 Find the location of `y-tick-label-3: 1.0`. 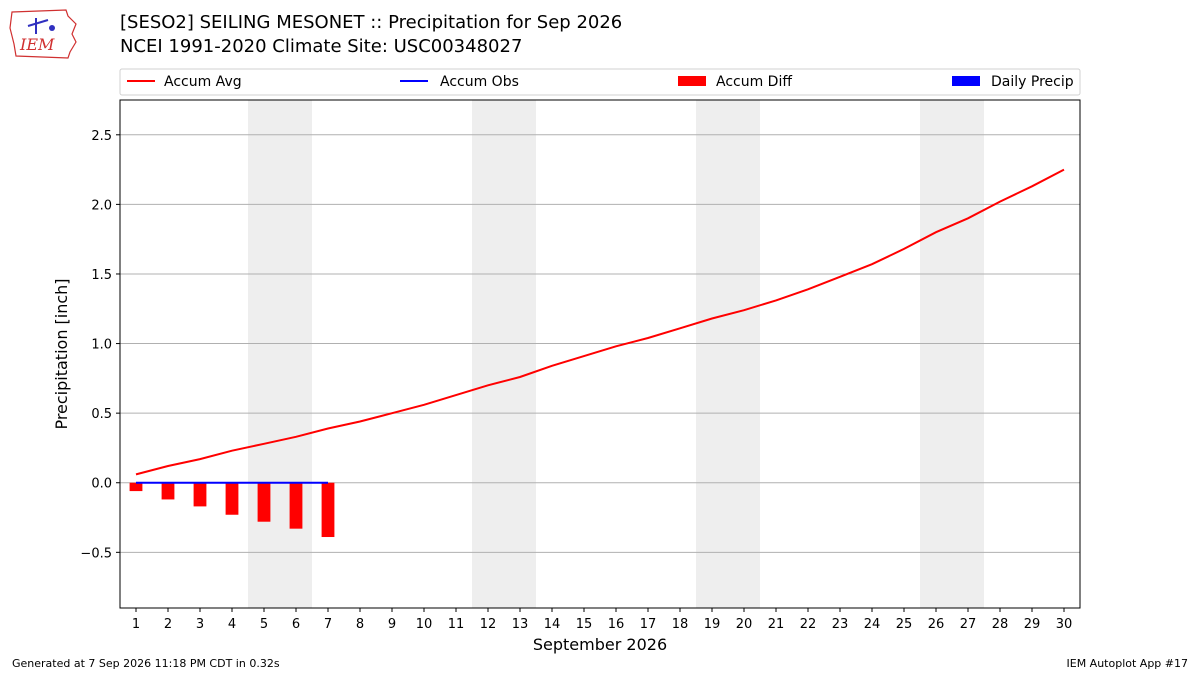

y-tick-label-3: 1.0 is located at coordinates (101, 345).